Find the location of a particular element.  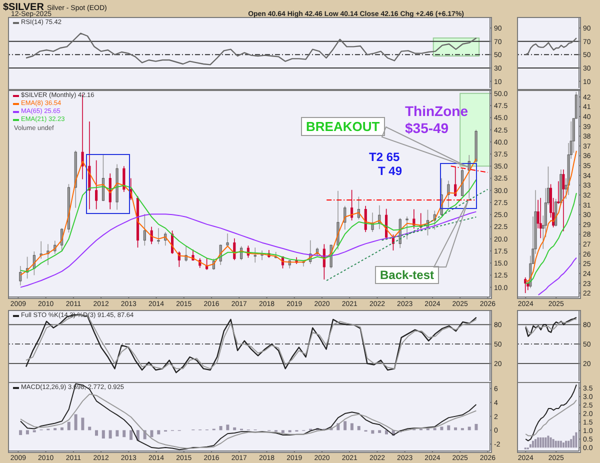

annotation: T 49 is located at coordinates (390, 171).